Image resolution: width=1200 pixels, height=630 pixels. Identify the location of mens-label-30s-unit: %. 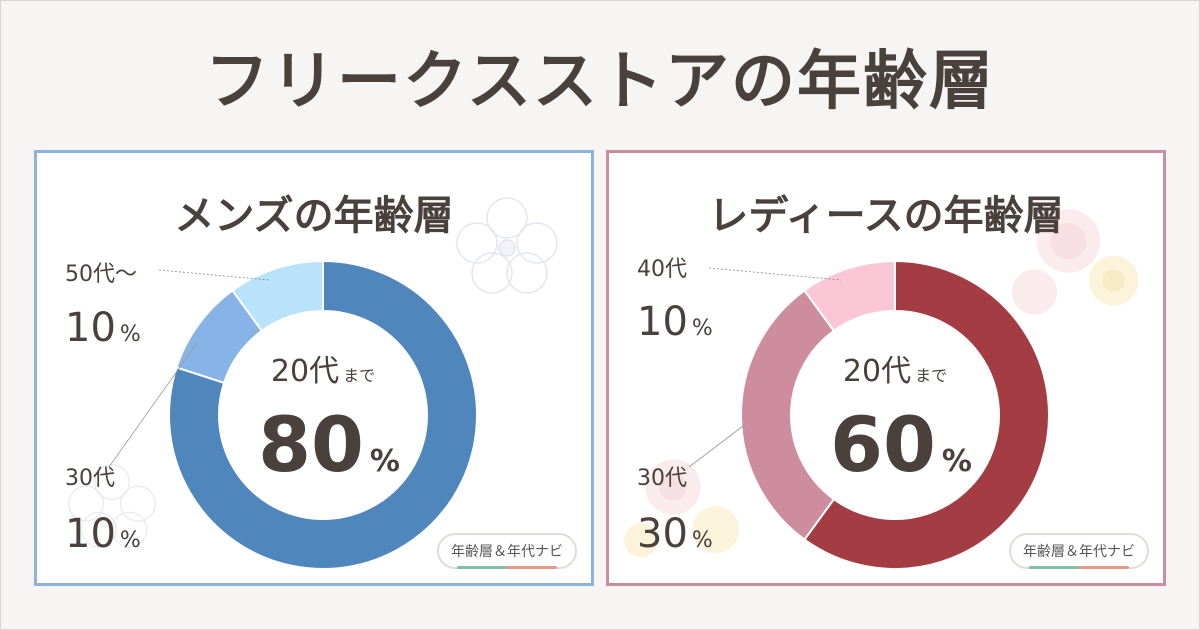
(130, 540).